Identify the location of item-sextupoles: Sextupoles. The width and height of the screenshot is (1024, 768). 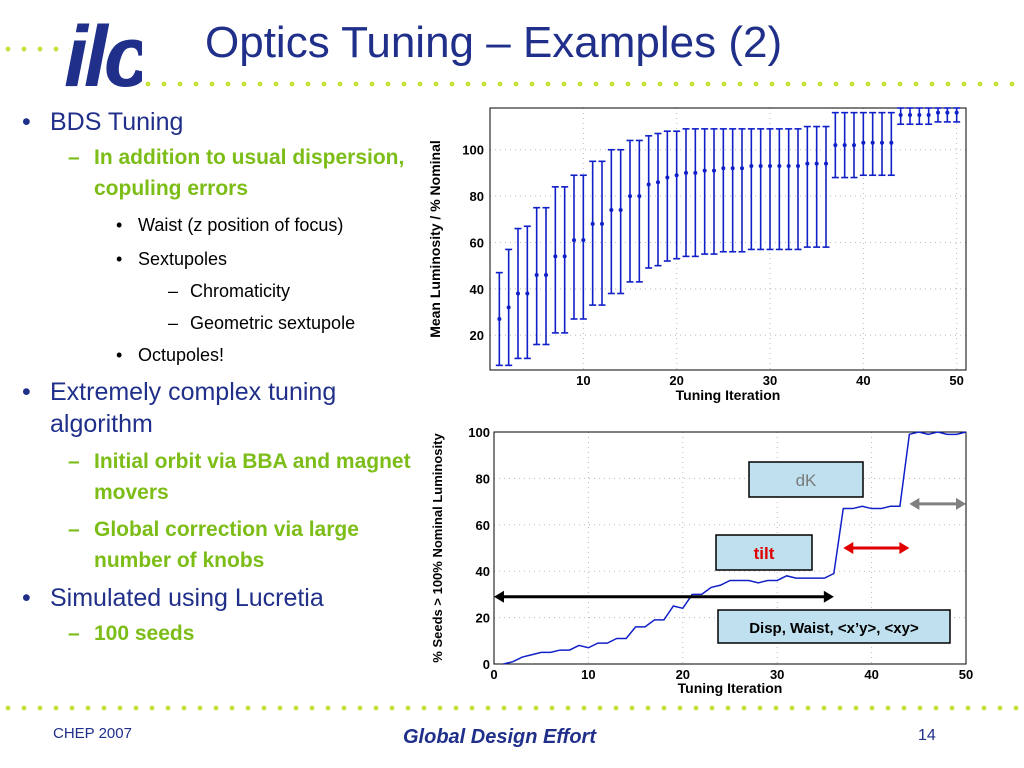
(220, 259).